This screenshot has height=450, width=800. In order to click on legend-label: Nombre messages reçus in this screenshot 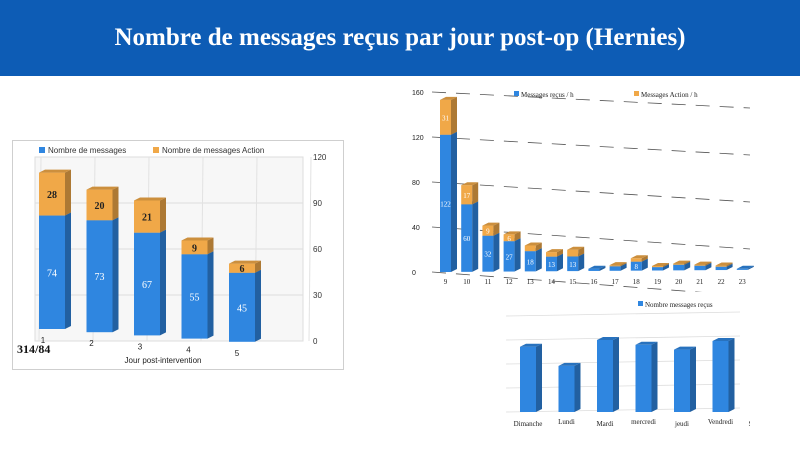, I will do `click(679, 305)`.